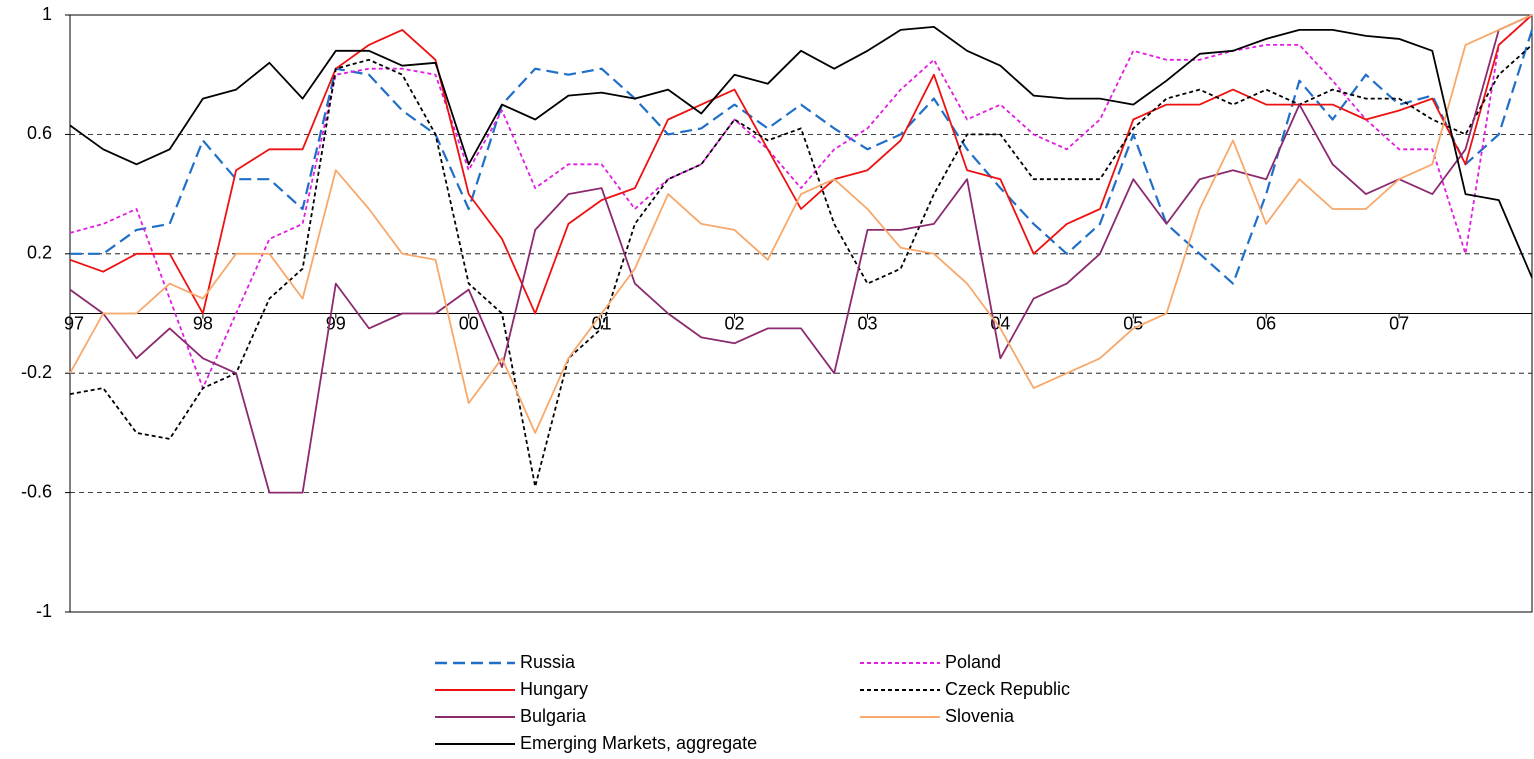  Describe the element at coordinates (1399, 323) in the screenshot. I see `x-tick-label: 07` at that location.